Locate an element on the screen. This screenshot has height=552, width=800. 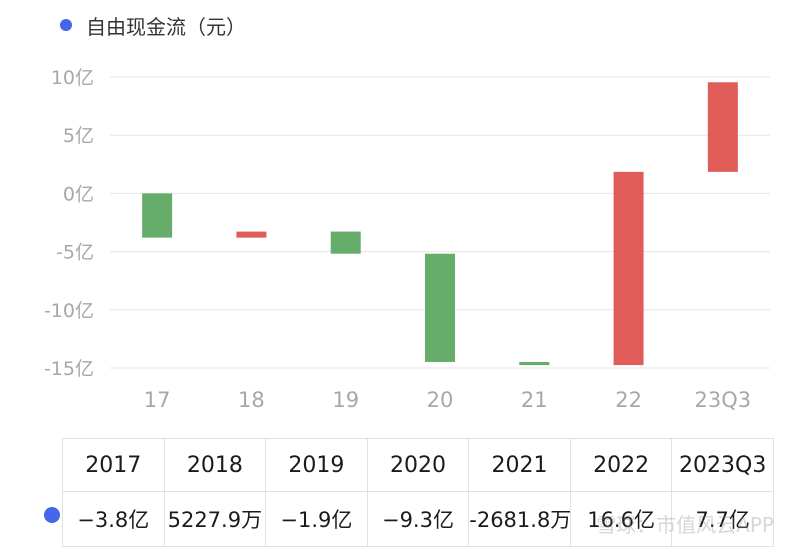
table-value-cell: −9.3亿 is located at coordinates (418, 519).